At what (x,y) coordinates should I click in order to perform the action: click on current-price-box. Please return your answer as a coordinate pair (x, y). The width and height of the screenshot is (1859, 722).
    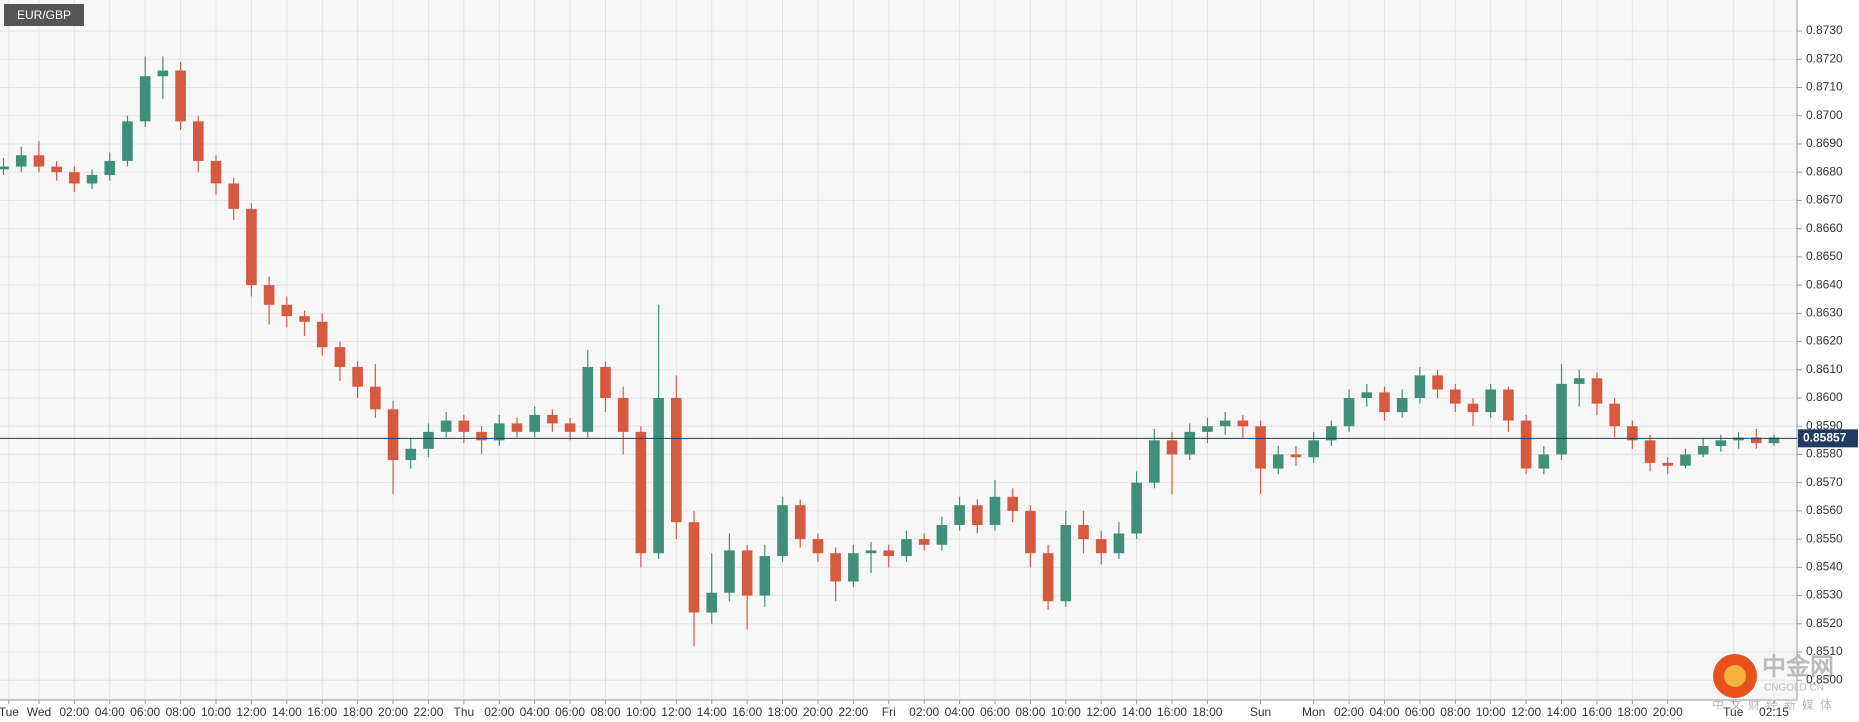
    Looking at the image, I should click on (1828, 438).